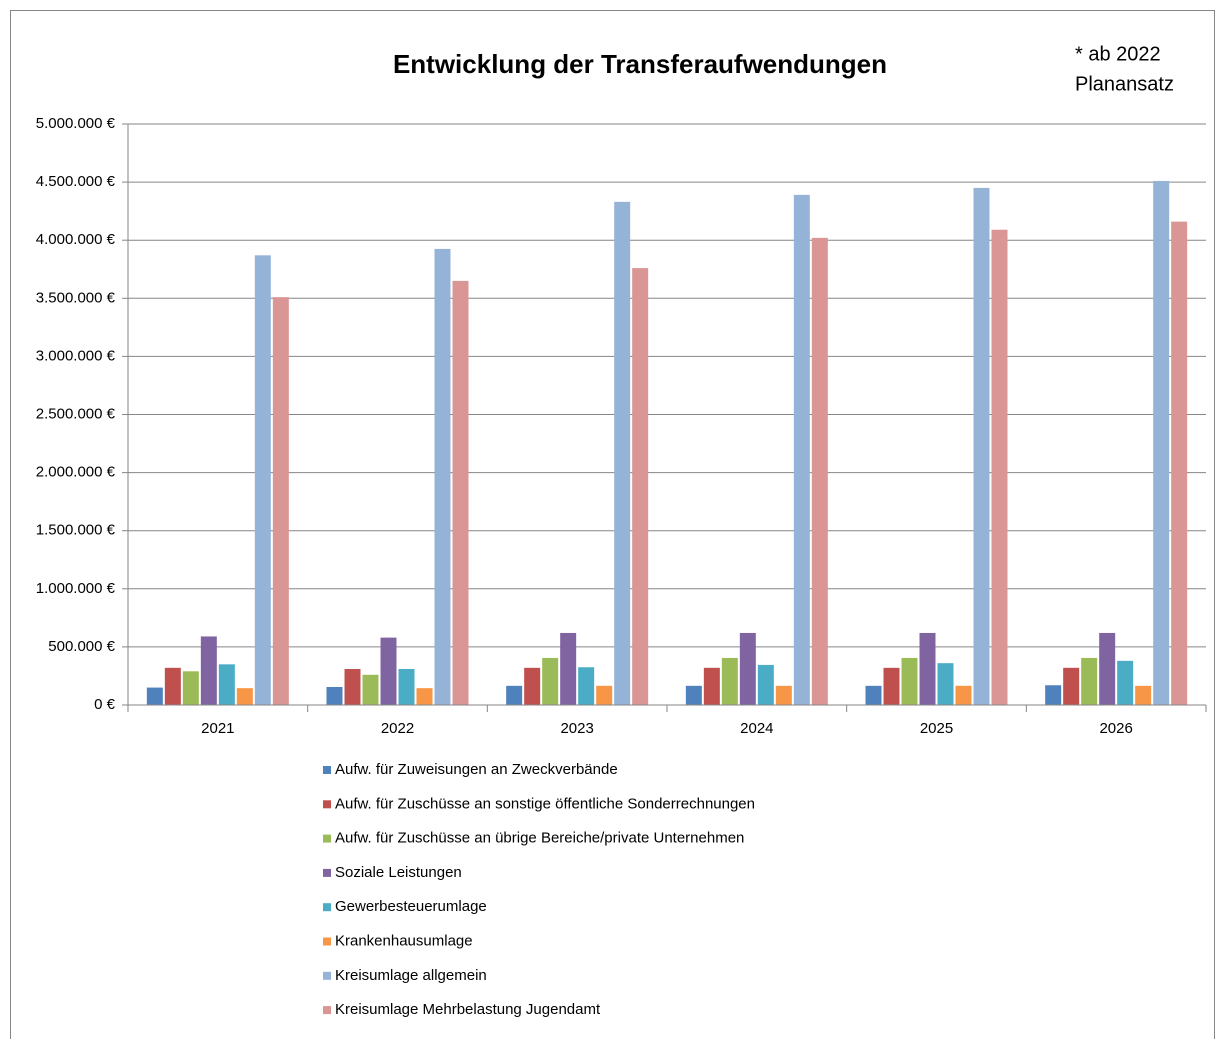 The image size is (1216, 1039). What do you see at coordinates (105, 704) in the screenshot?
I see `y-tick-label: 0 €` at bounding box center [105, 704].